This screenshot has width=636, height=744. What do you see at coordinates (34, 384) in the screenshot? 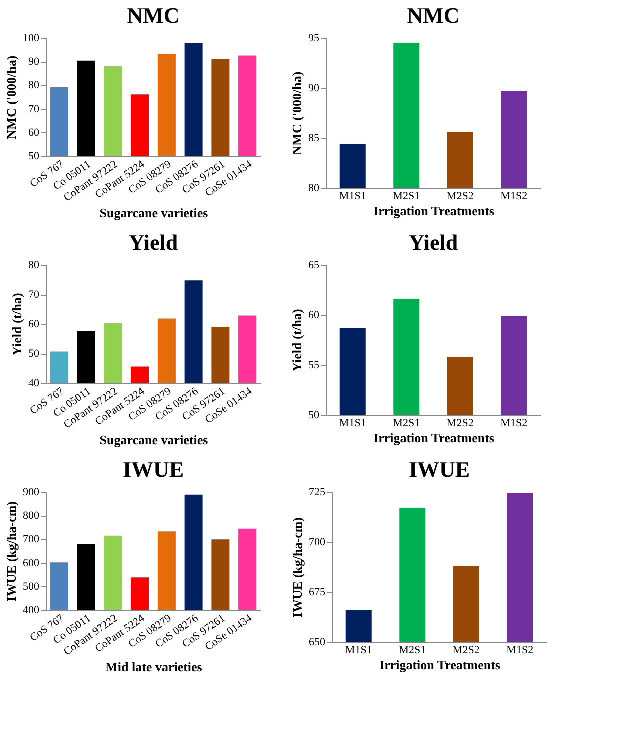
I see `y-tick-label: 40` at bounding box center [34, 384].